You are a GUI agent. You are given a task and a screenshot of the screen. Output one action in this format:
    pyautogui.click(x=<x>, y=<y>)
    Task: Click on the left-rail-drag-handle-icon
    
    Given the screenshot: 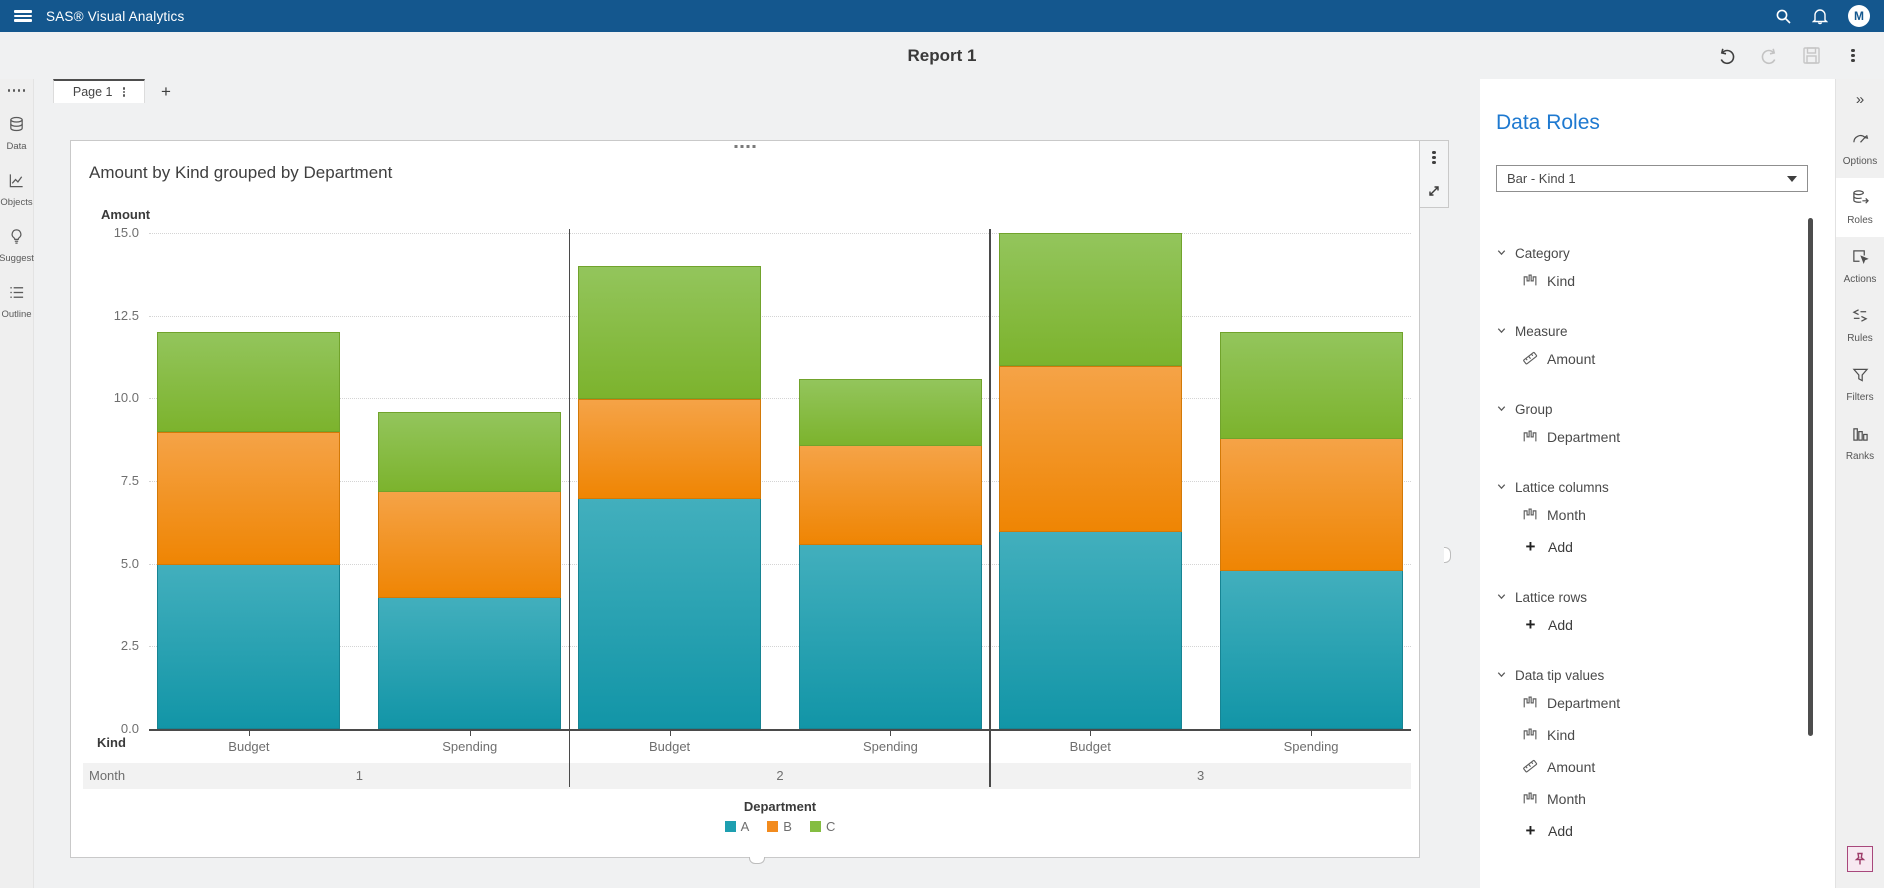 What is the action you would take?
    pyautogui.click(x=16, y=92)
    